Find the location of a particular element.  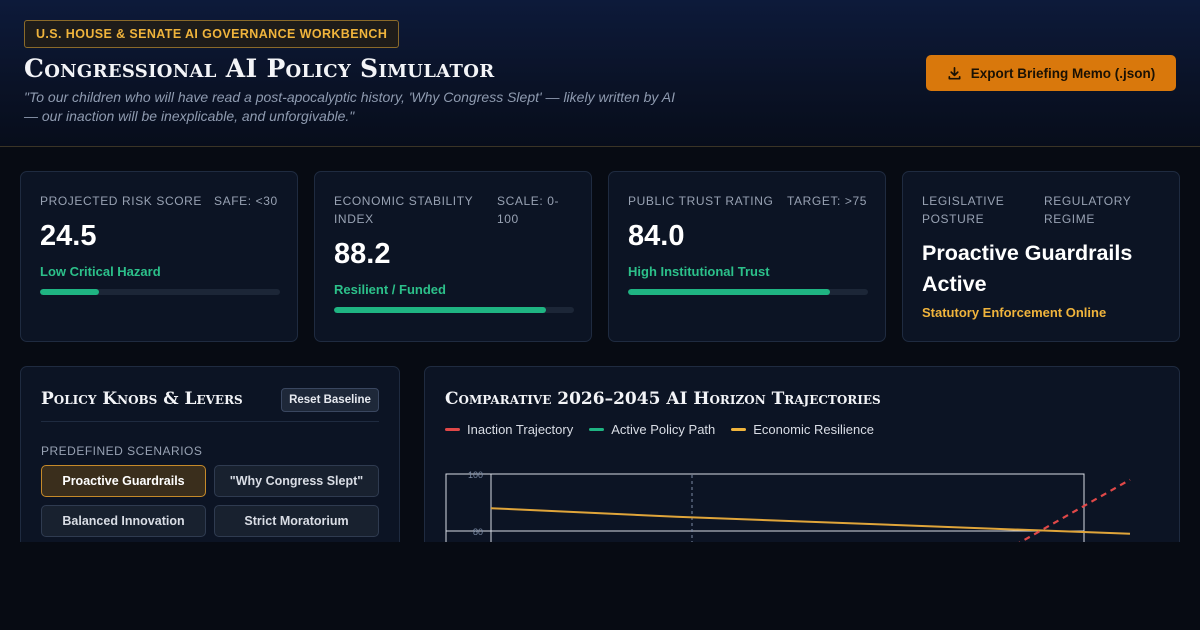

scenario-balanced-innovation: Balanced Innovation is located at coordinates (123, 521).